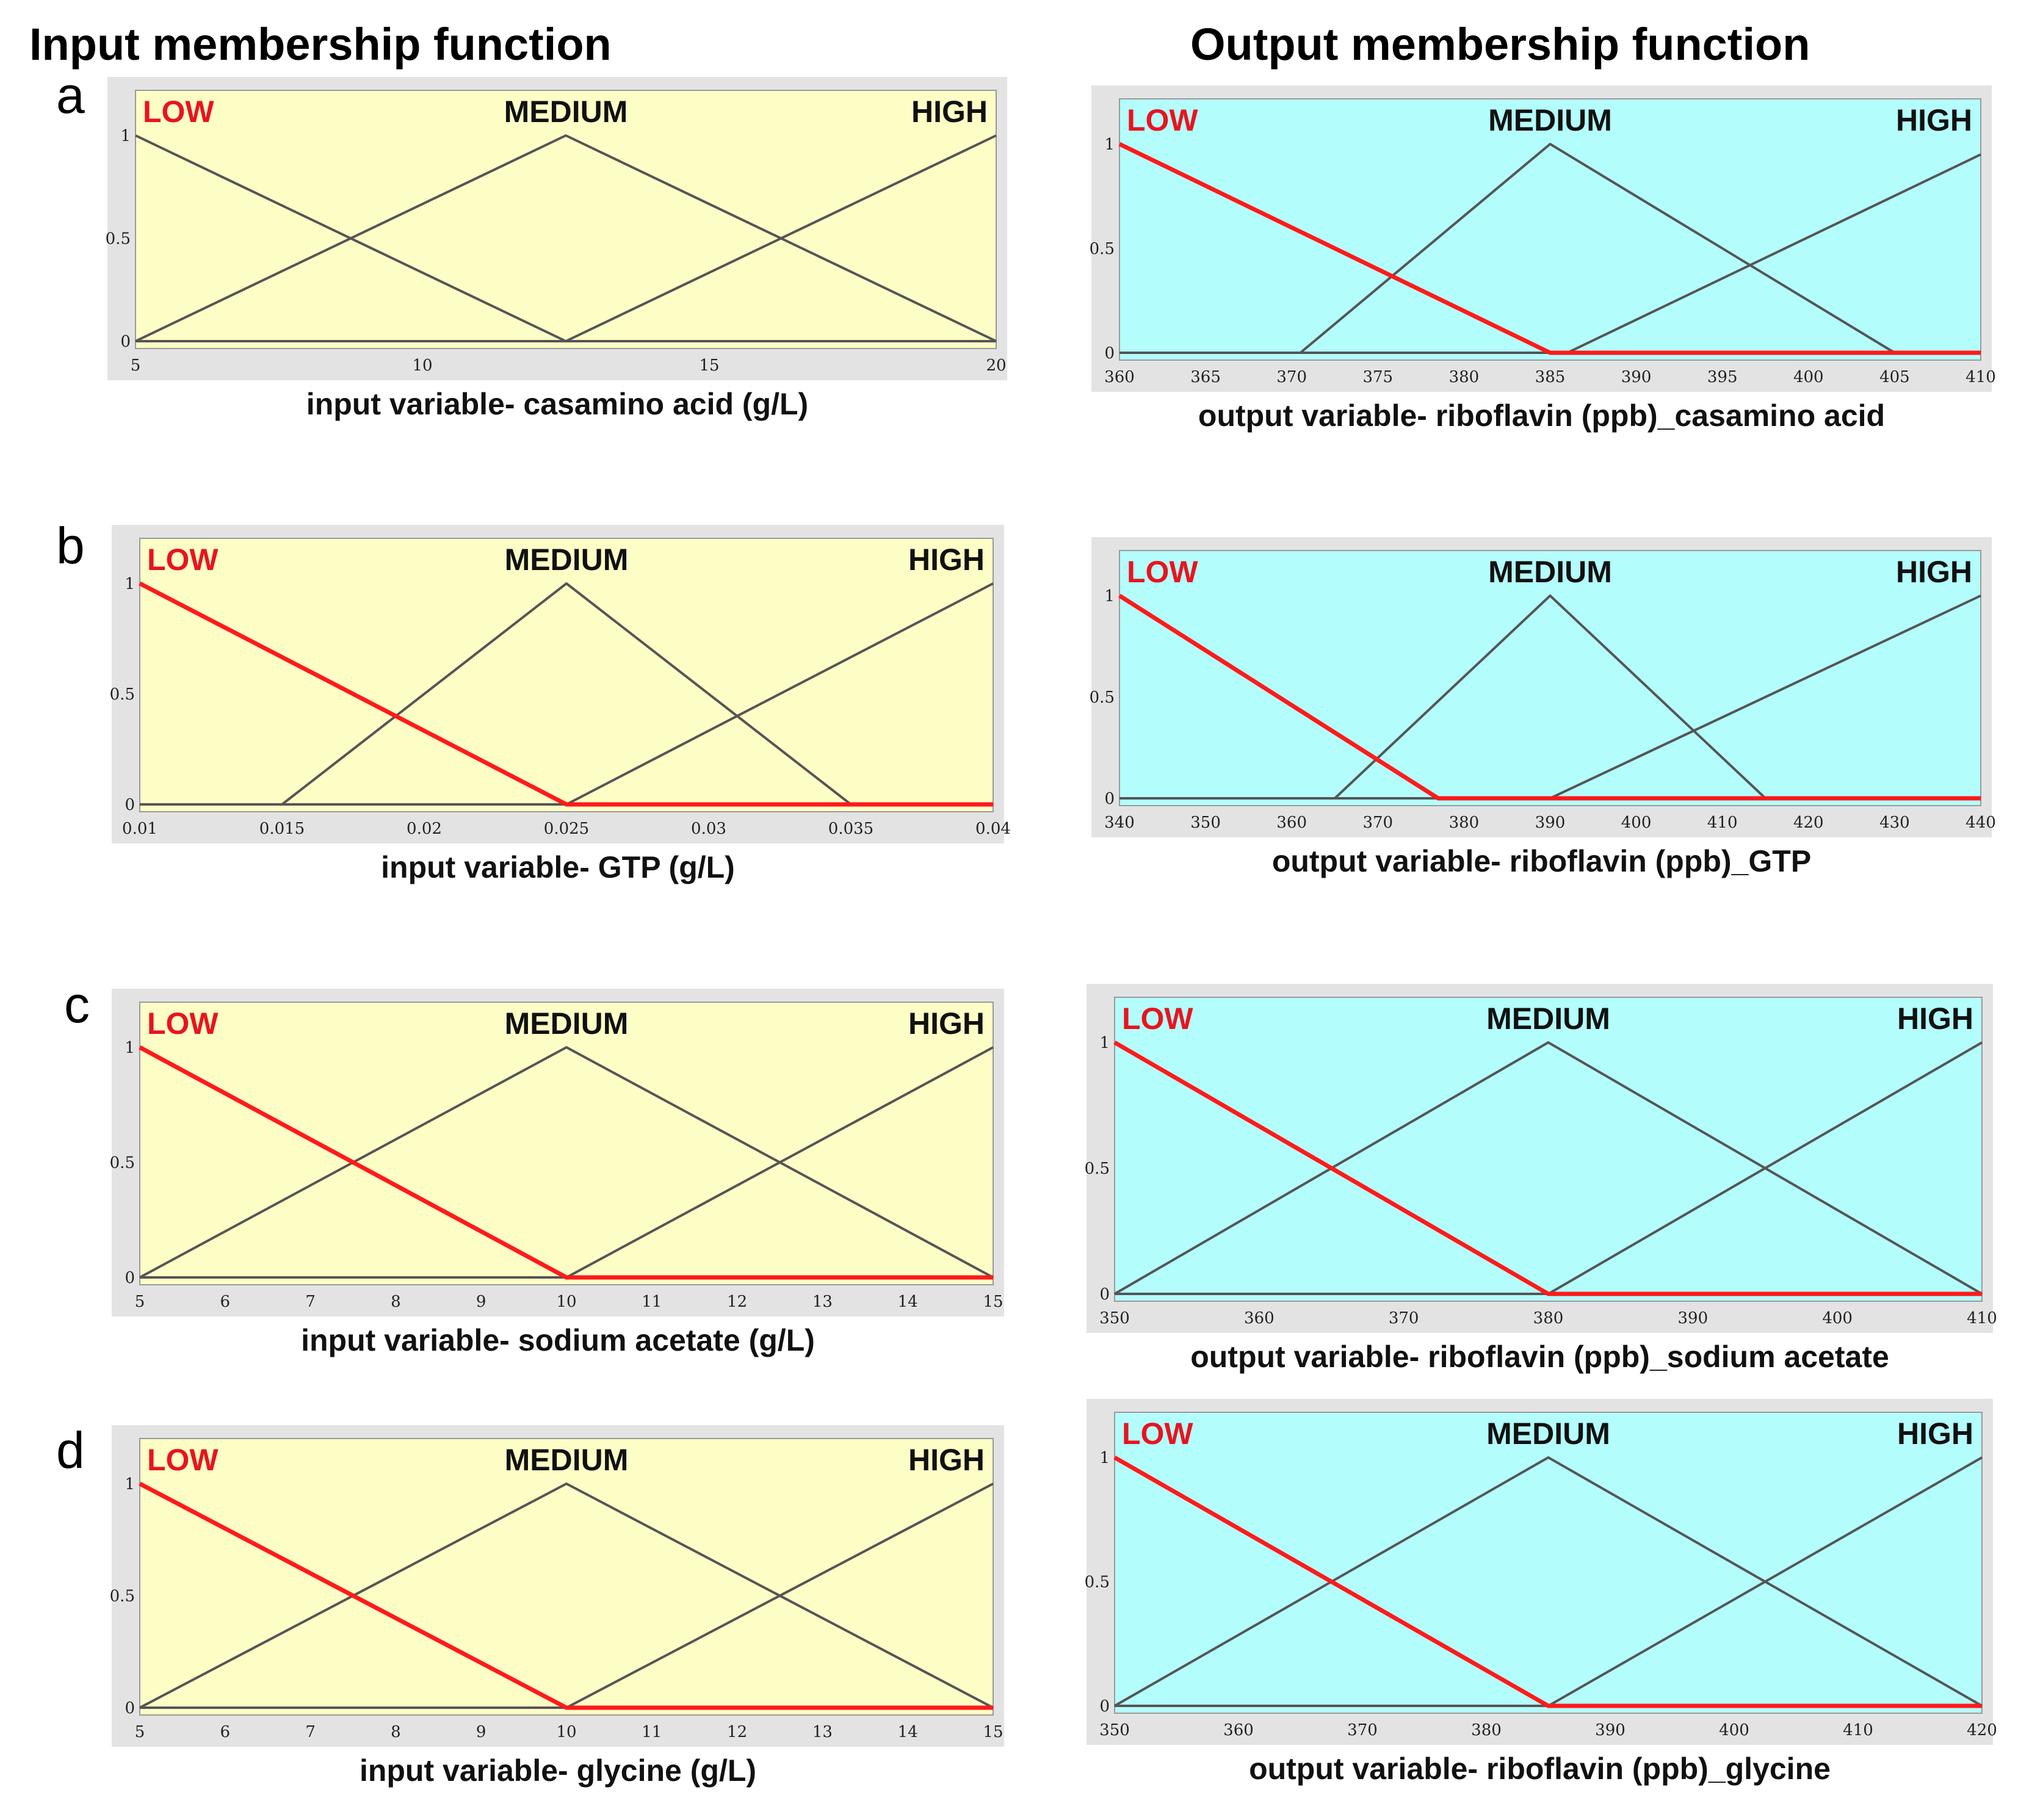  What do you see at coordinates (851, 829) in the screenshot?
I see `x-tick-label: 0.035` at bounding box center [851, 829].